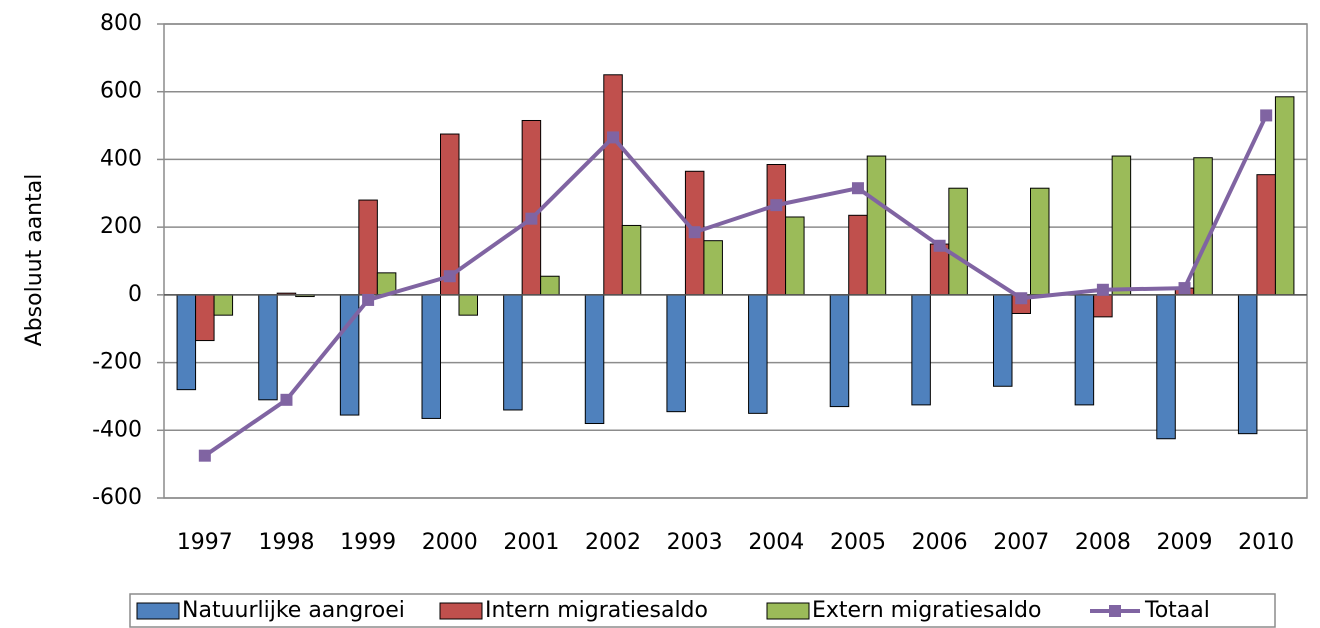 This screenshot has width=1320, height=628. I want to click on x-tick-label: 2010, so click(1266, 542).